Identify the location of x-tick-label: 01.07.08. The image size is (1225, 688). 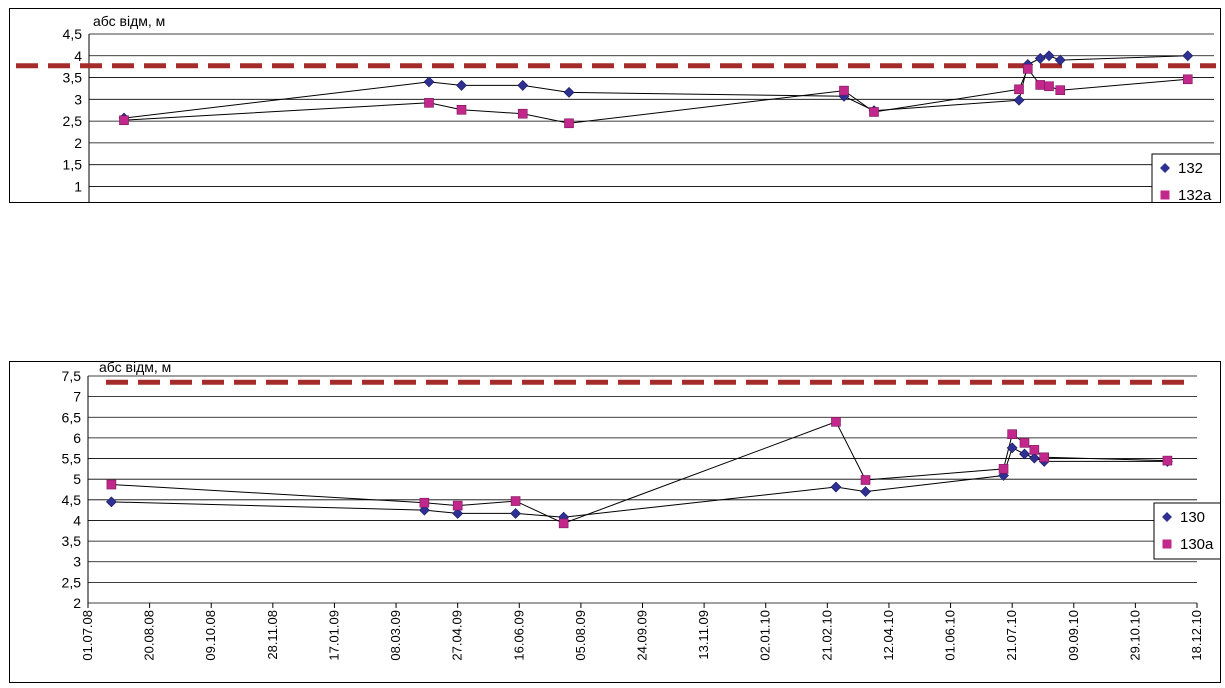
(87, 635).